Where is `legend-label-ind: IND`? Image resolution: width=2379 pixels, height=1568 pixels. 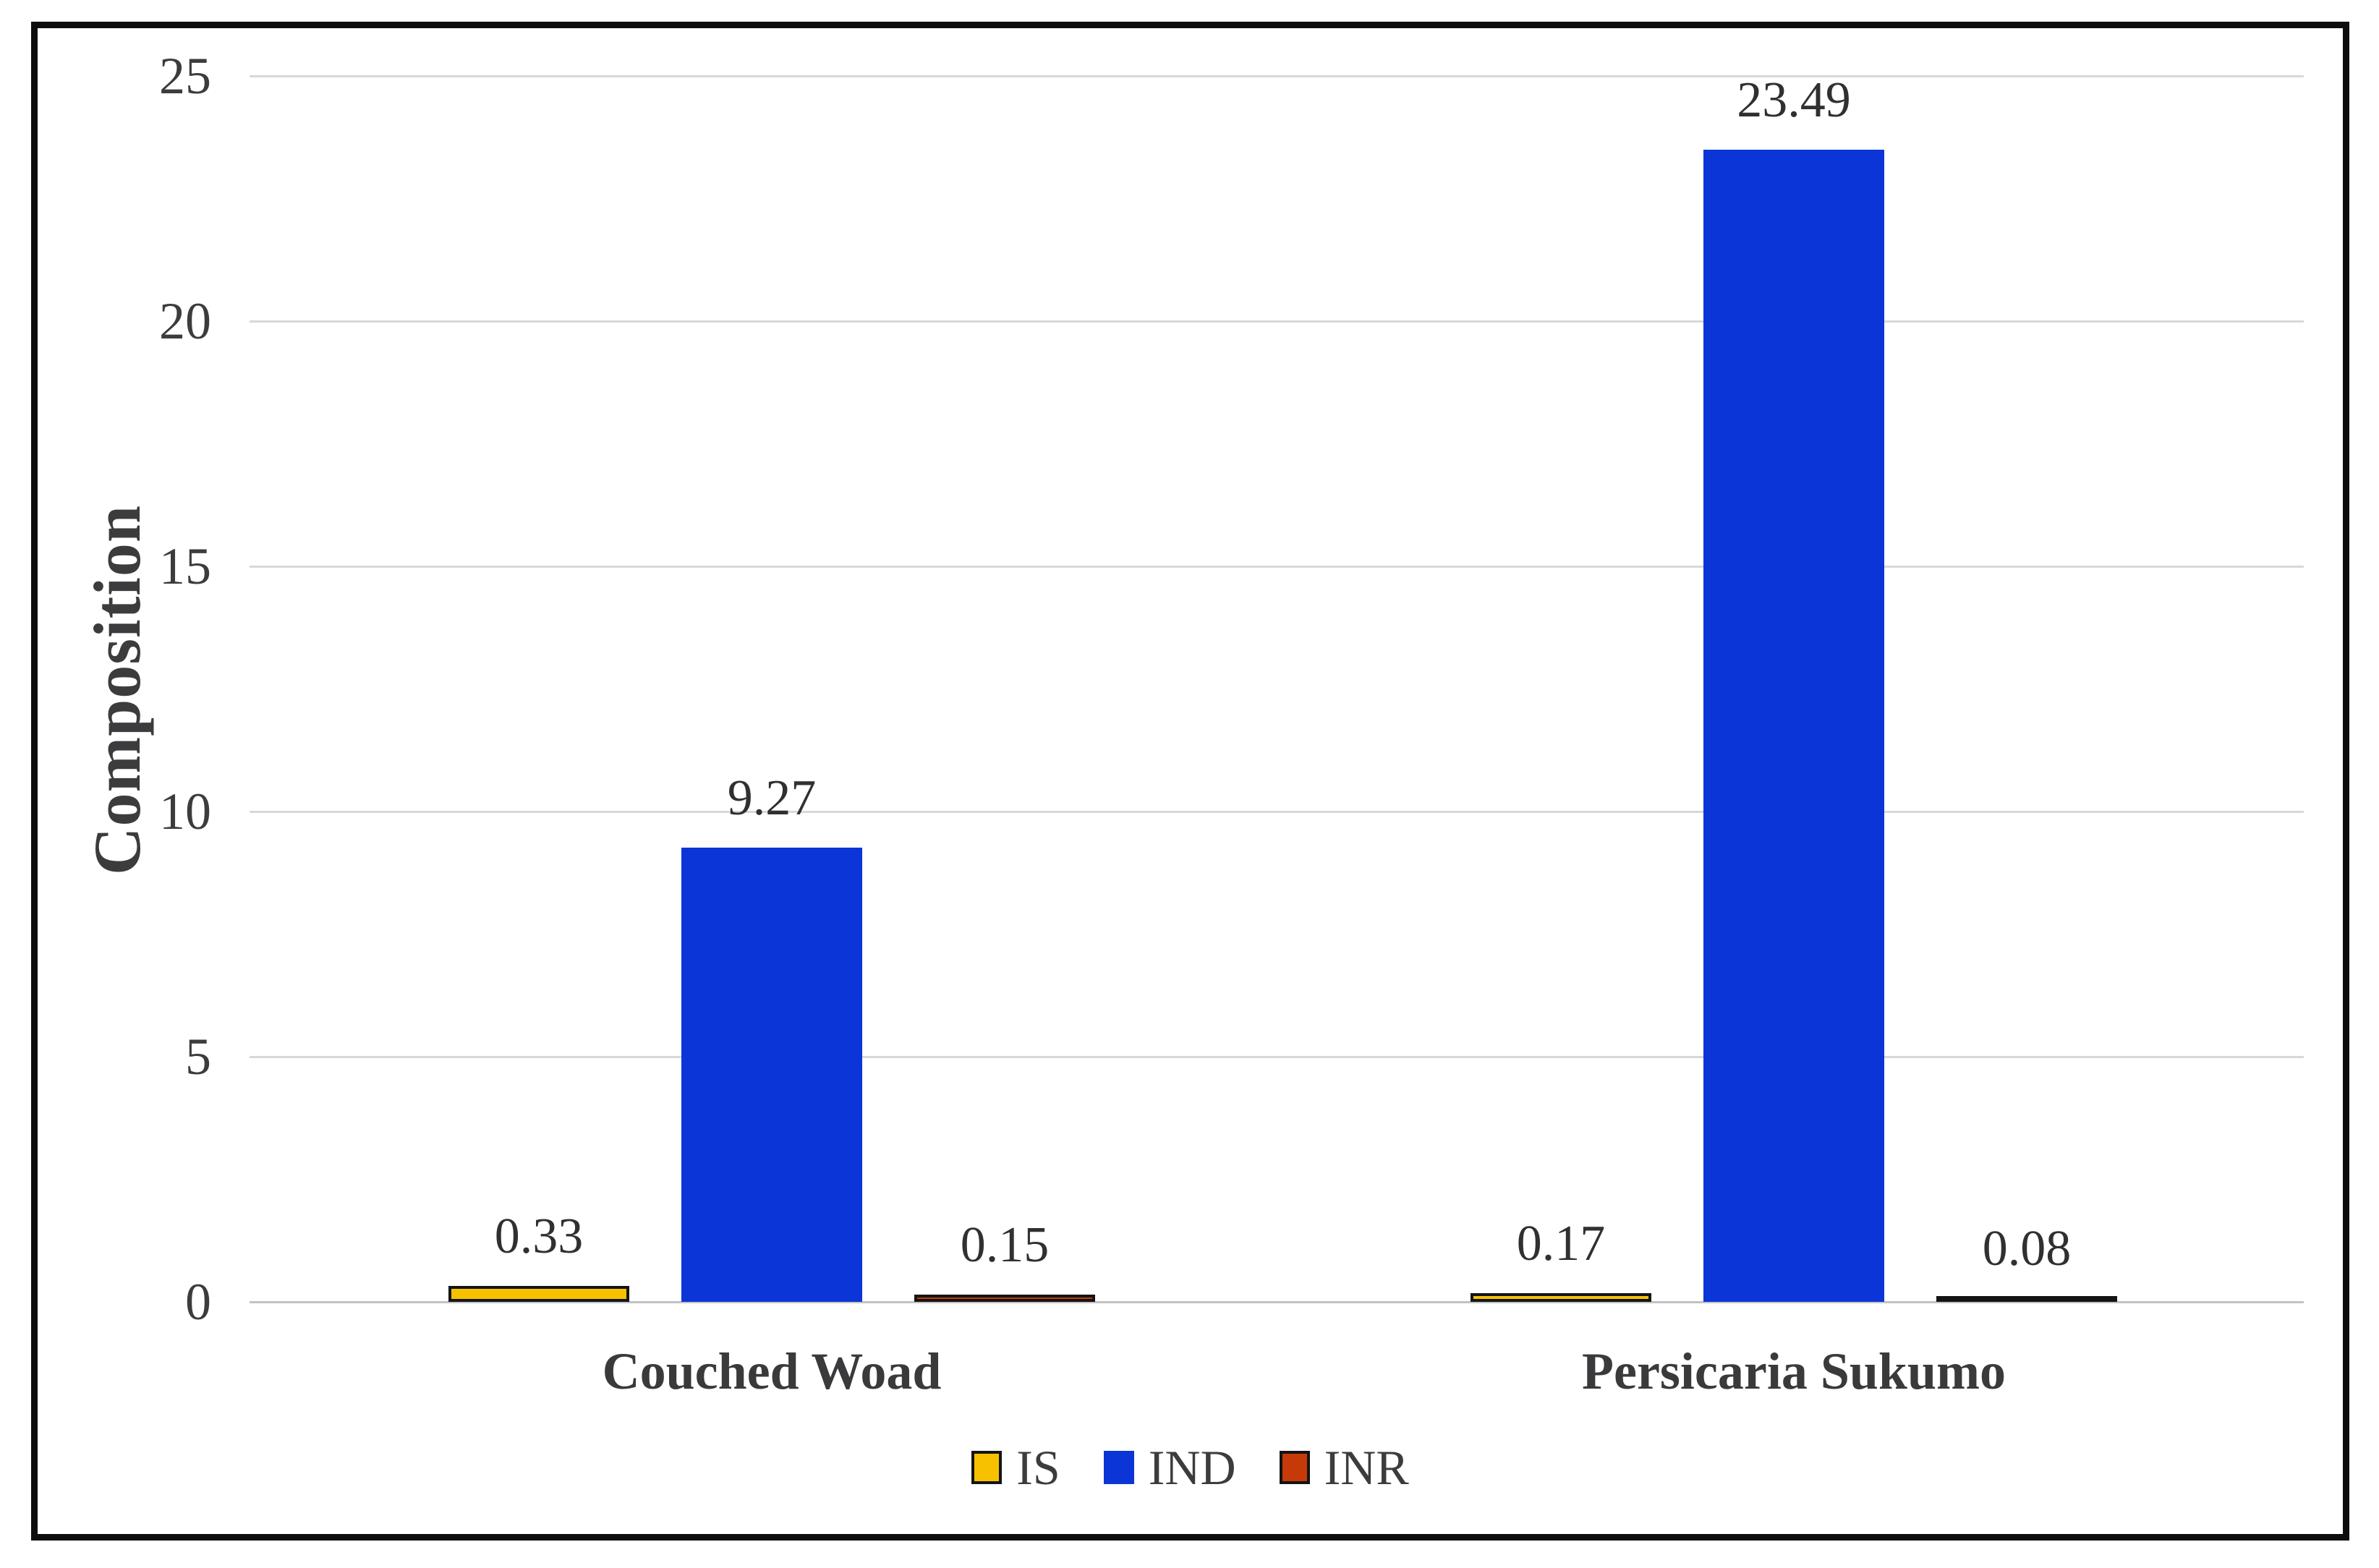 legend-label-ind: IND is located at coordinates (1192, 1467).